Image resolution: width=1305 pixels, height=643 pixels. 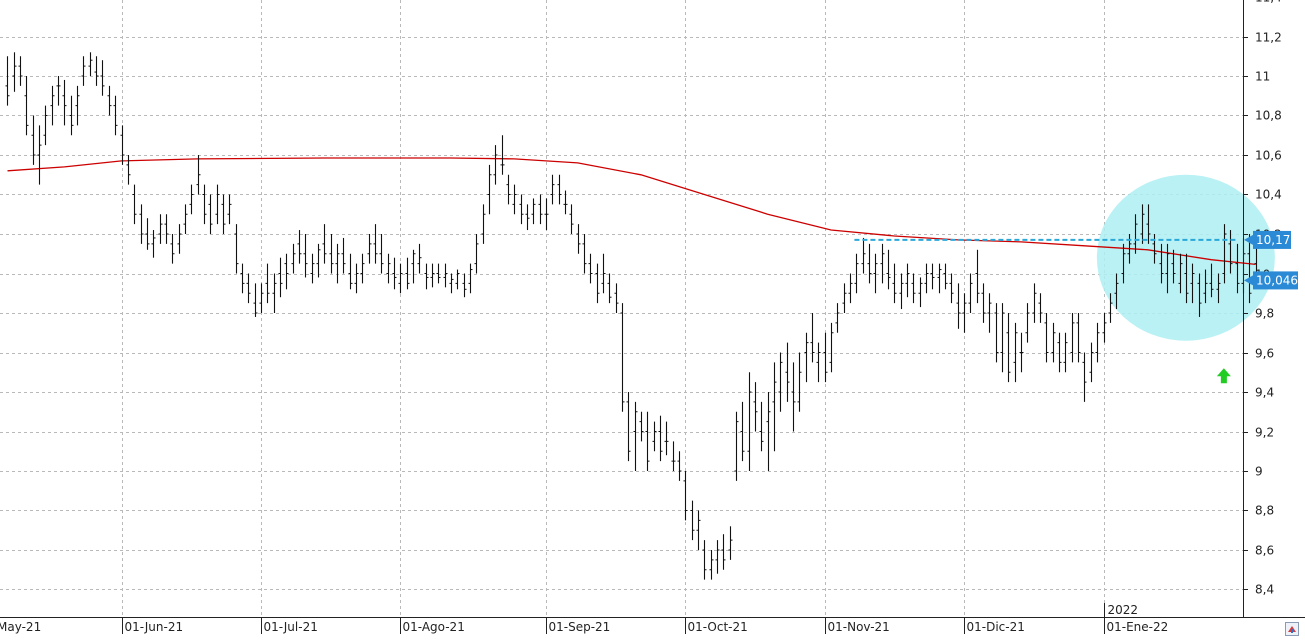 What do you see at coordinates (580, 627) in the screenshot?
I see `x-tick-label: 01-Sep-21` at bounding box center [580, 627].